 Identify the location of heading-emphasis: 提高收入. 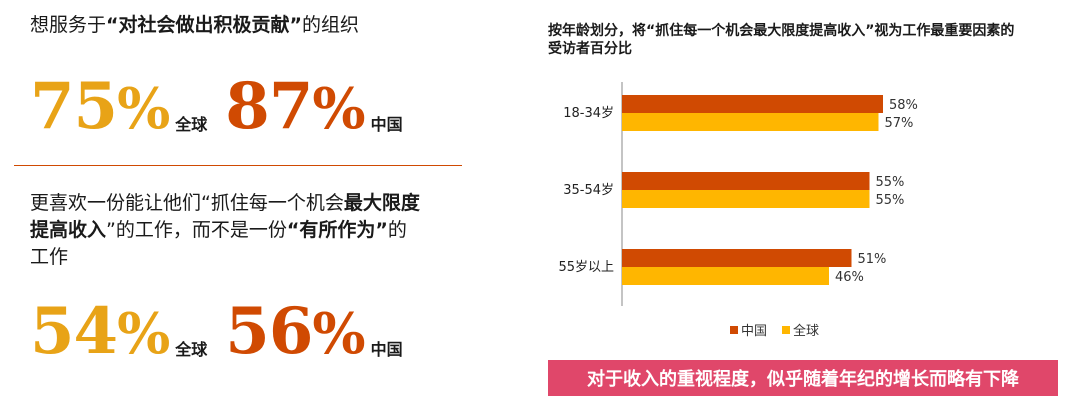
(68, 230).